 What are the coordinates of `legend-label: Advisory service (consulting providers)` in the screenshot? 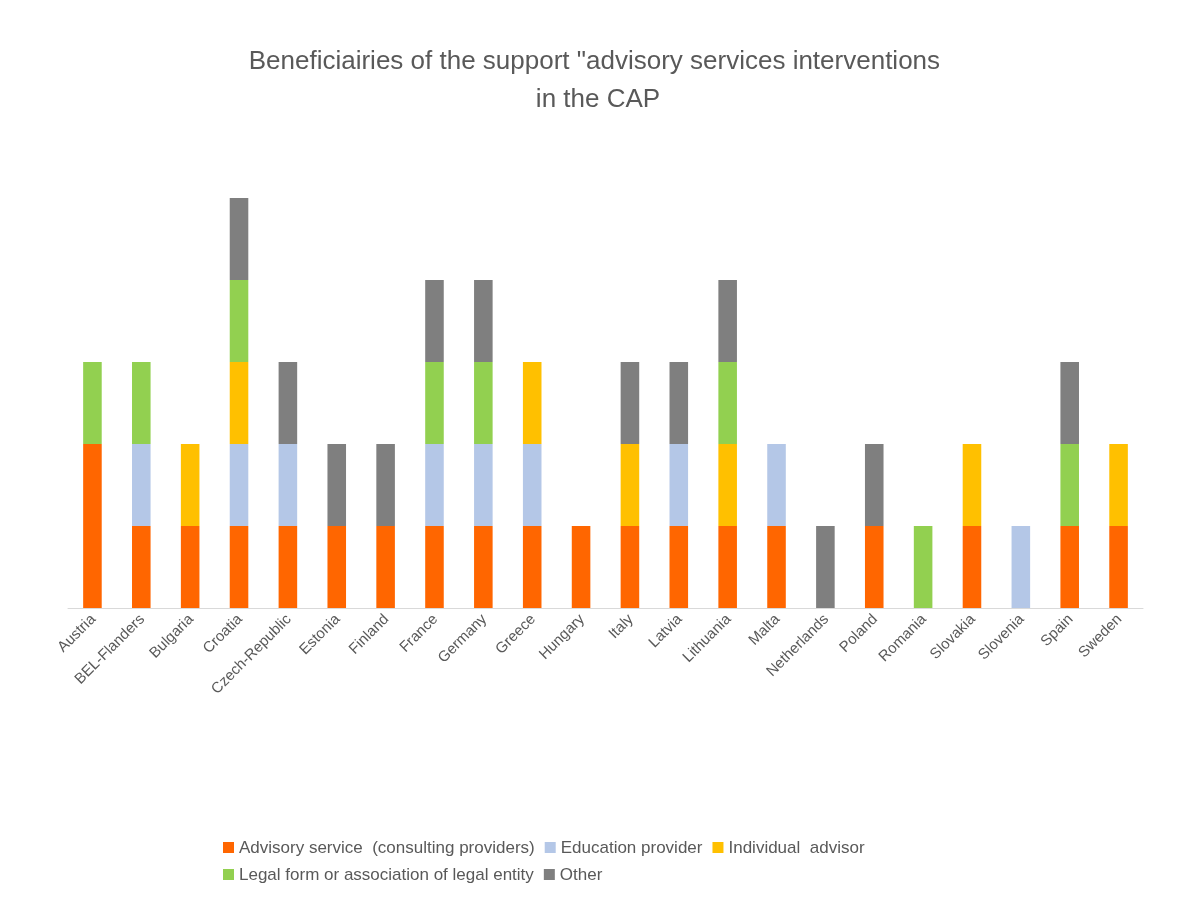 It's located at (387, 847).